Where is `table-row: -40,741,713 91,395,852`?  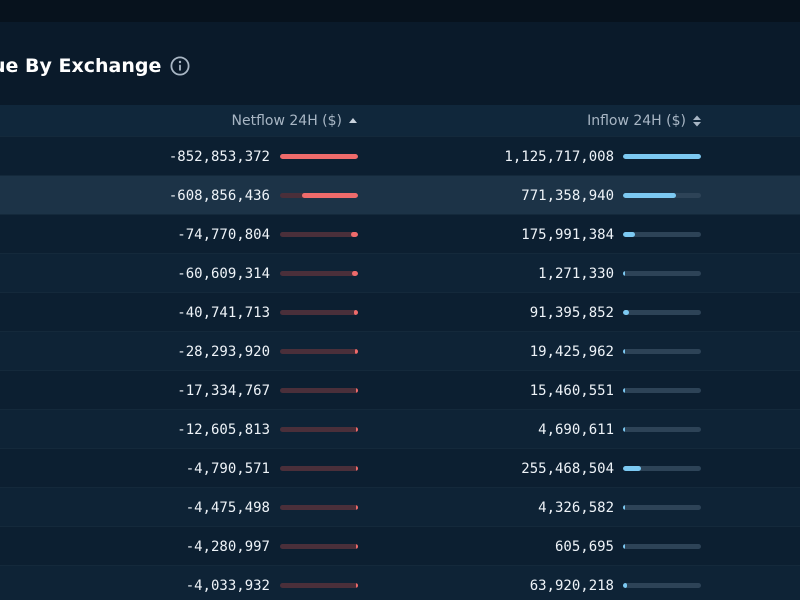
table-row: -40,741,713 91,395,852 is located at coordinates (400, 311).